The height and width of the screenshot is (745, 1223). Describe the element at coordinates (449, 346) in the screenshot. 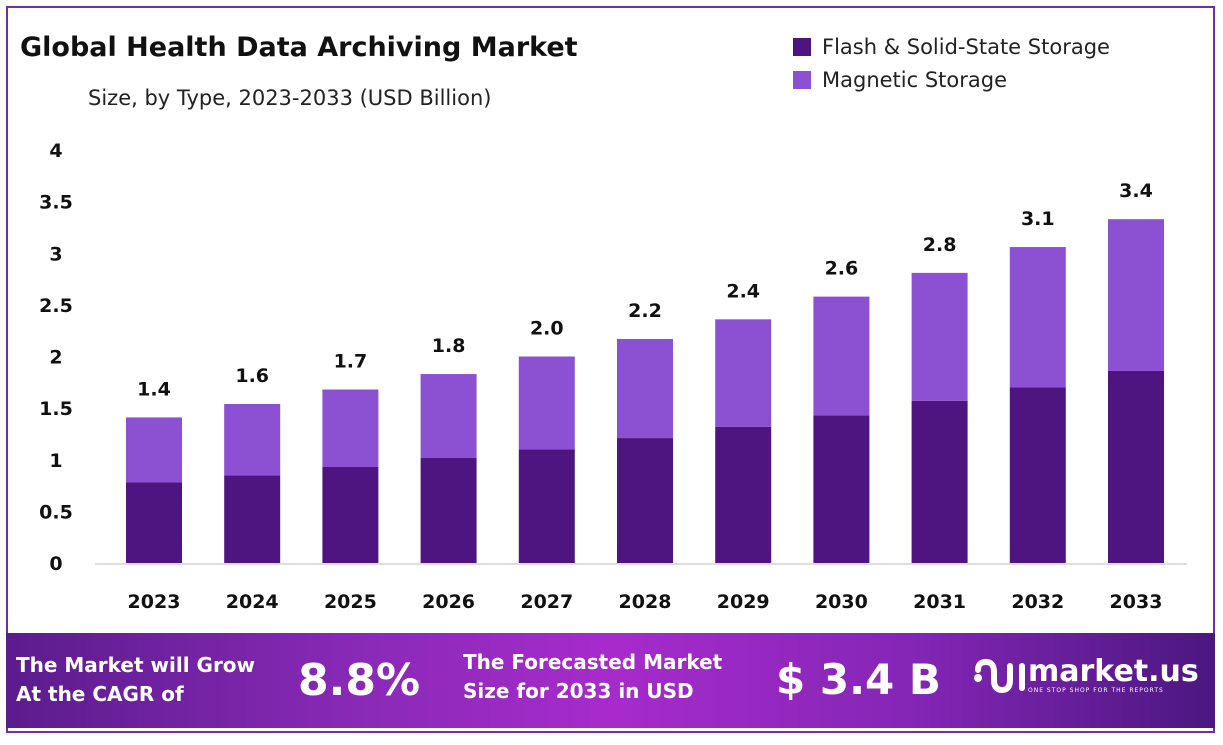

I see `total-data-label: 1.8` at that location.